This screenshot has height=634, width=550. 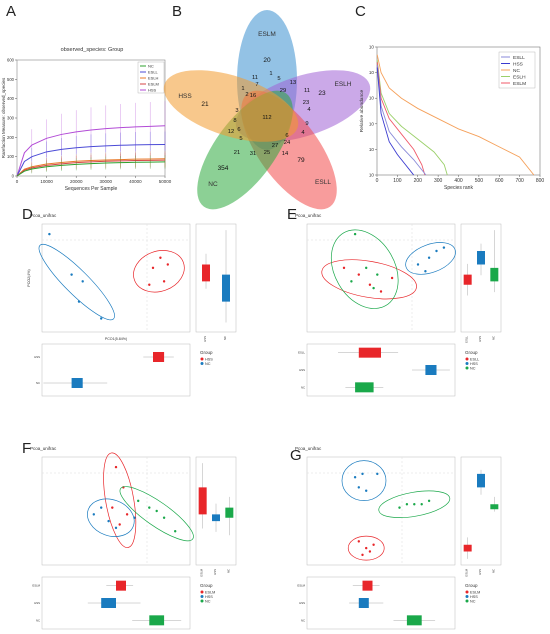 I want to click on chart-a-legend-label: ESLM, so click(x=153, y=84).